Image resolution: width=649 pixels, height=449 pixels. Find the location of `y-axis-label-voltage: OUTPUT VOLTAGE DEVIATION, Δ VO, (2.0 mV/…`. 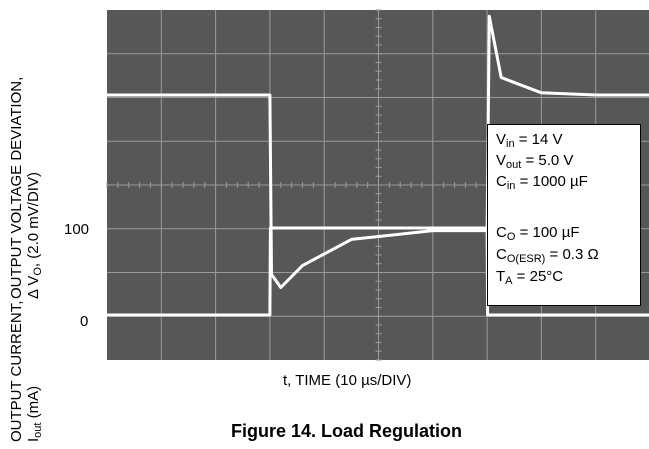

y-axis-label-voltage: OUTPUT VOLTAGE DEVIATION, Δ VO, (2.0 mV/… is located at coordinates (26, 188).